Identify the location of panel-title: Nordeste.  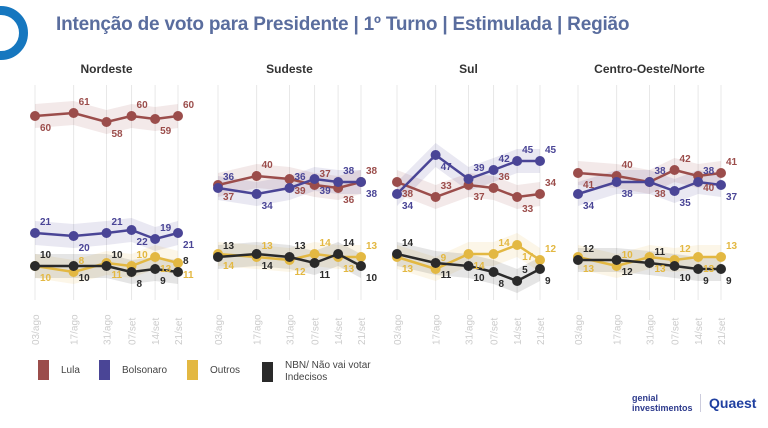
(106, 69).